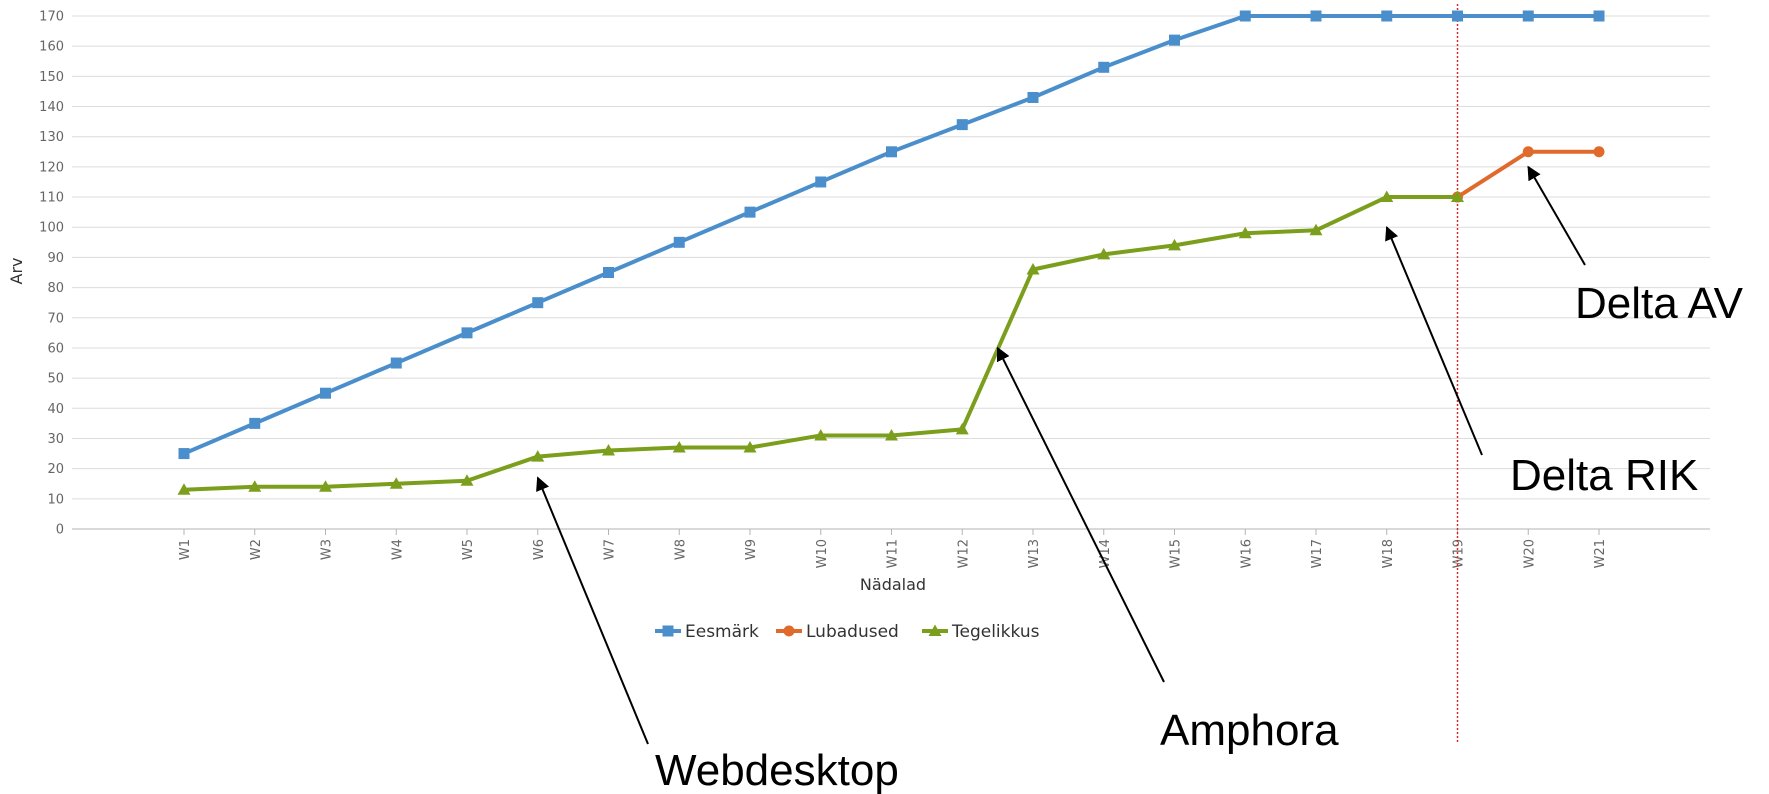 The height and width of the screenshot is (794, 1769). I want to click on y-tick-label: 20, so click(55, 469).